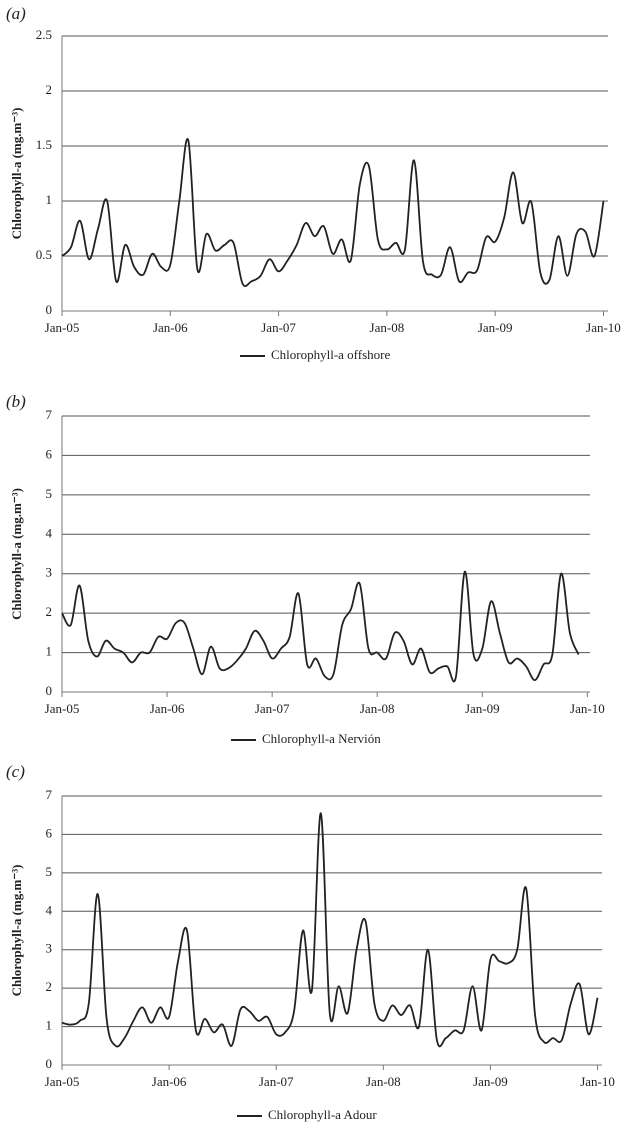 The width and height of the screenshot is (624, 1128). What do you see at coordinates (321, 738) in the screenshot?
I see `legend-label: Chlorophyll-a Nervión` at bounding box center [321, 738].